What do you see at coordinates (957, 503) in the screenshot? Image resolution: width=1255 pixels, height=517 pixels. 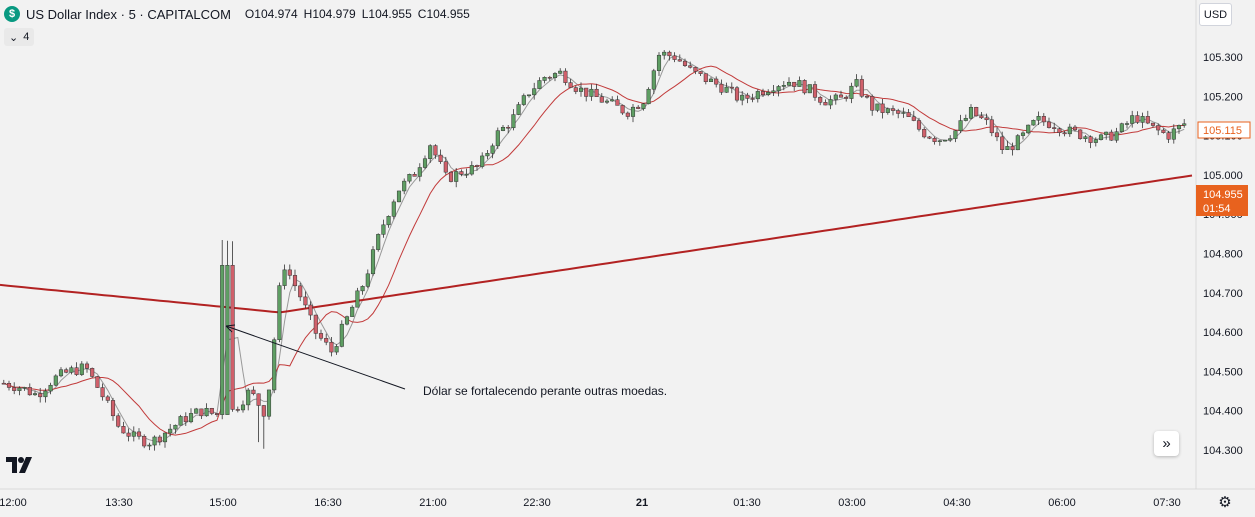 I see `time-tick-label: 04:30` at bounding box center [957, 503].